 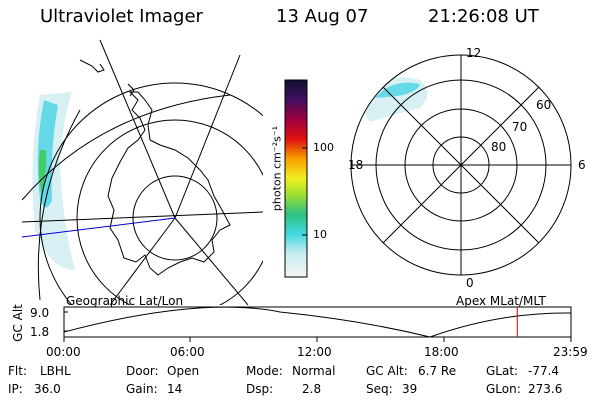 What do you see at coordinates (397, 90) in the screenshot?
I see `aurora-emission-polar-bright` at bounding box center [397, 90].